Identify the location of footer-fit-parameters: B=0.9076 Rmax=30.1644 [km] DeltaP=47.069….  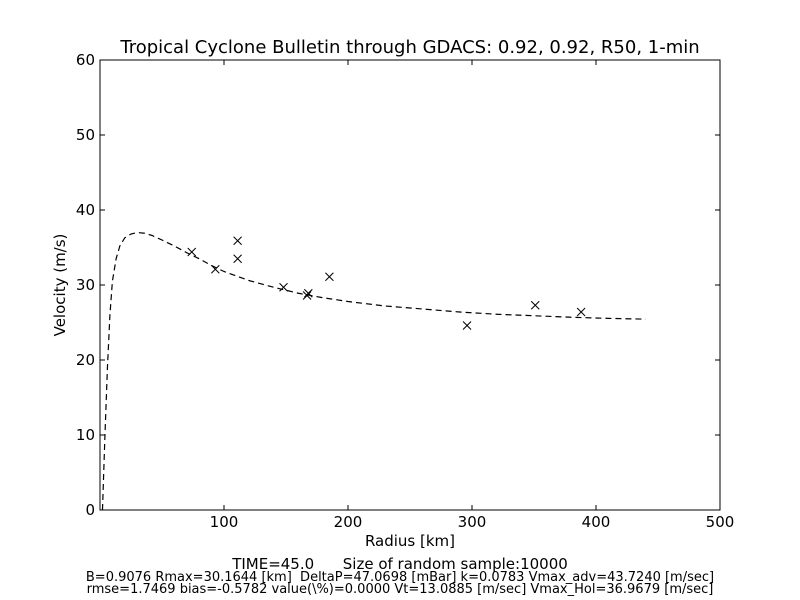
(400, 577).